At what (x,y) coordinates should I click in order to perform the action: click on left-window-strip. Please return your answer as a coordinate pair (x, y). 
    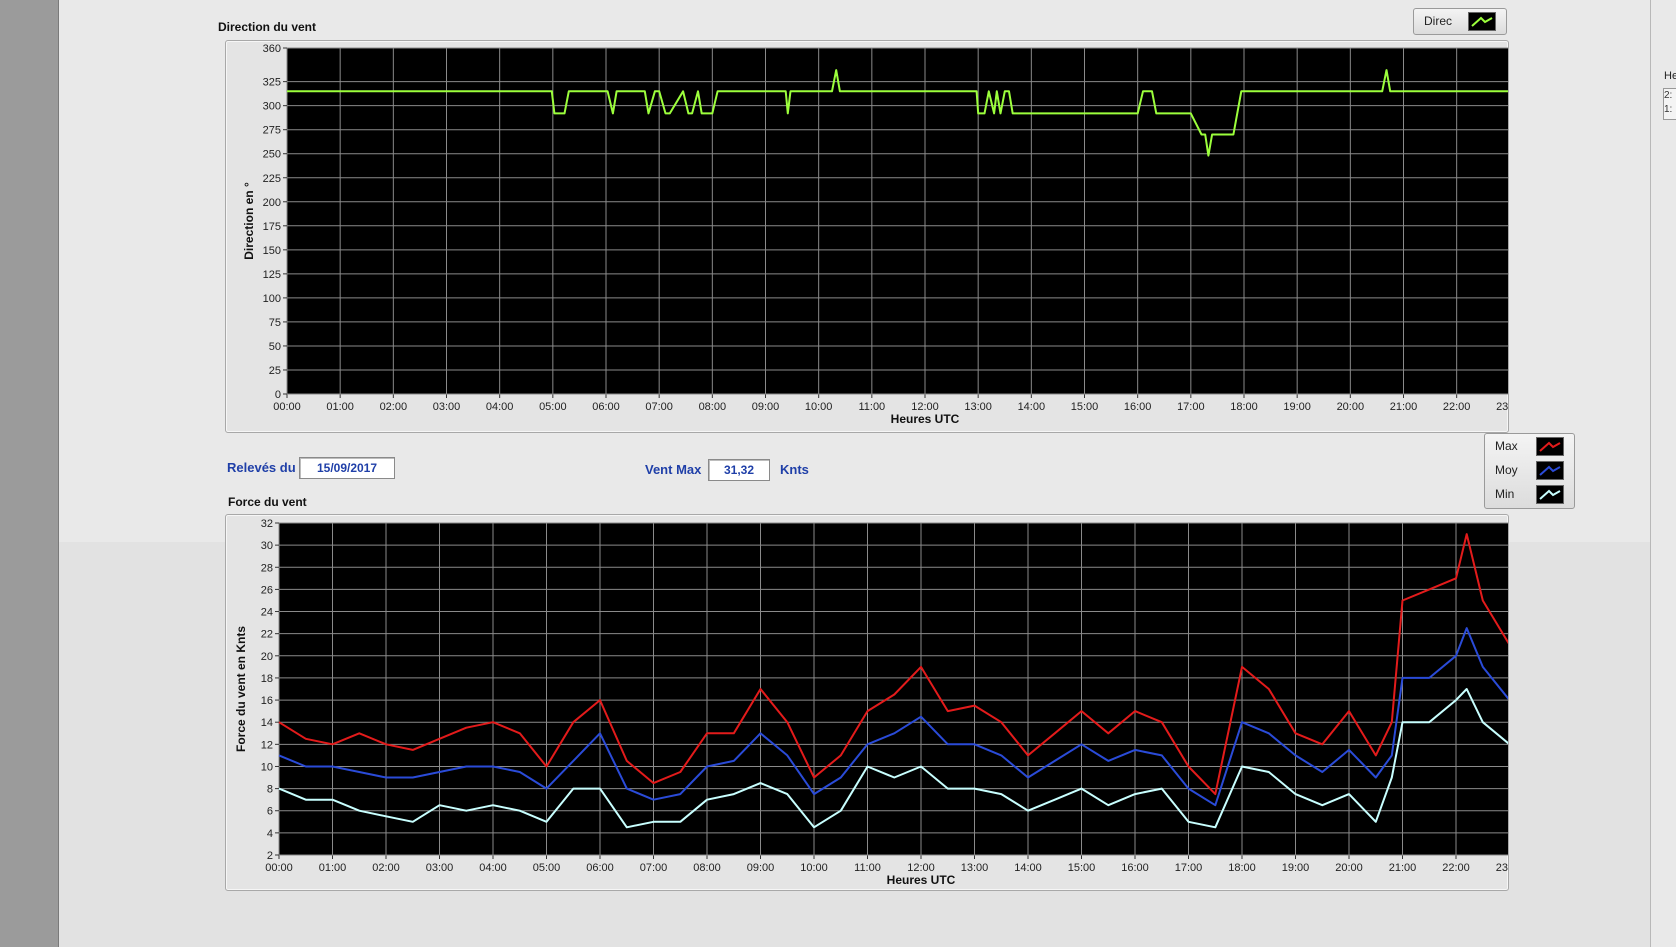
    Looking at the image, I should click on (29, 473).